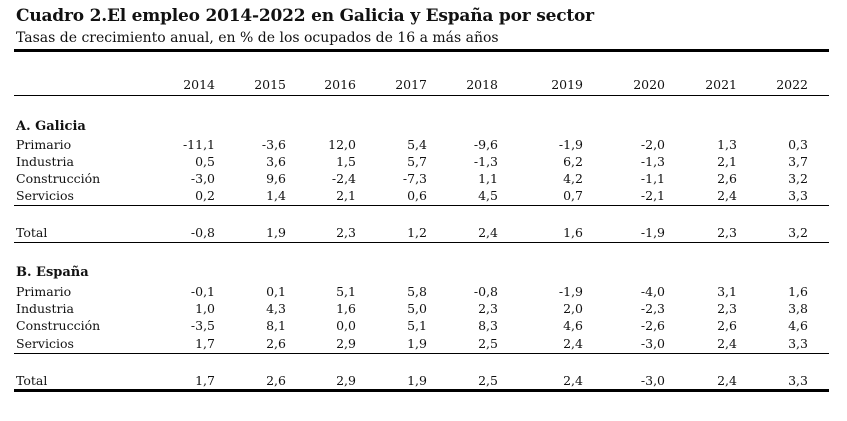 The image size is (847, 421). Describe the element at coordinates (573, 308) in the screenshot. I see `table-cell: 2,0` at that location.